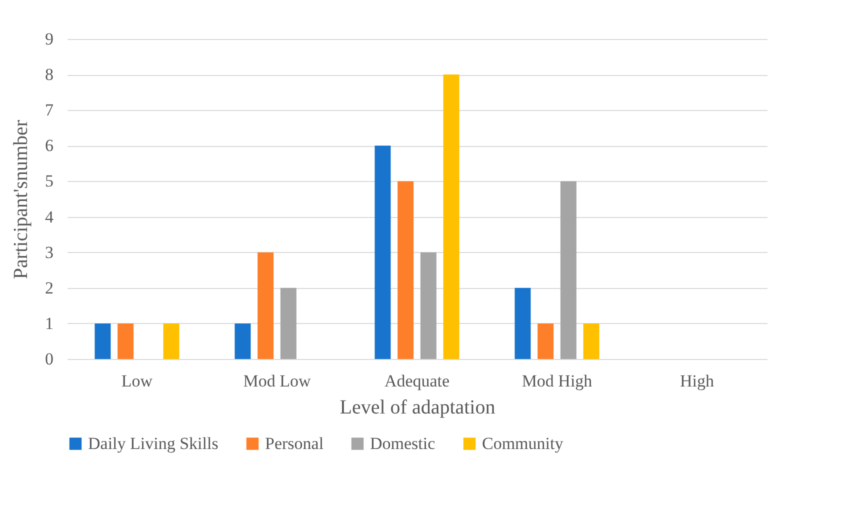 The image size is (860, 523). I want to click on y-tick-label: 7, so click(49, 110).